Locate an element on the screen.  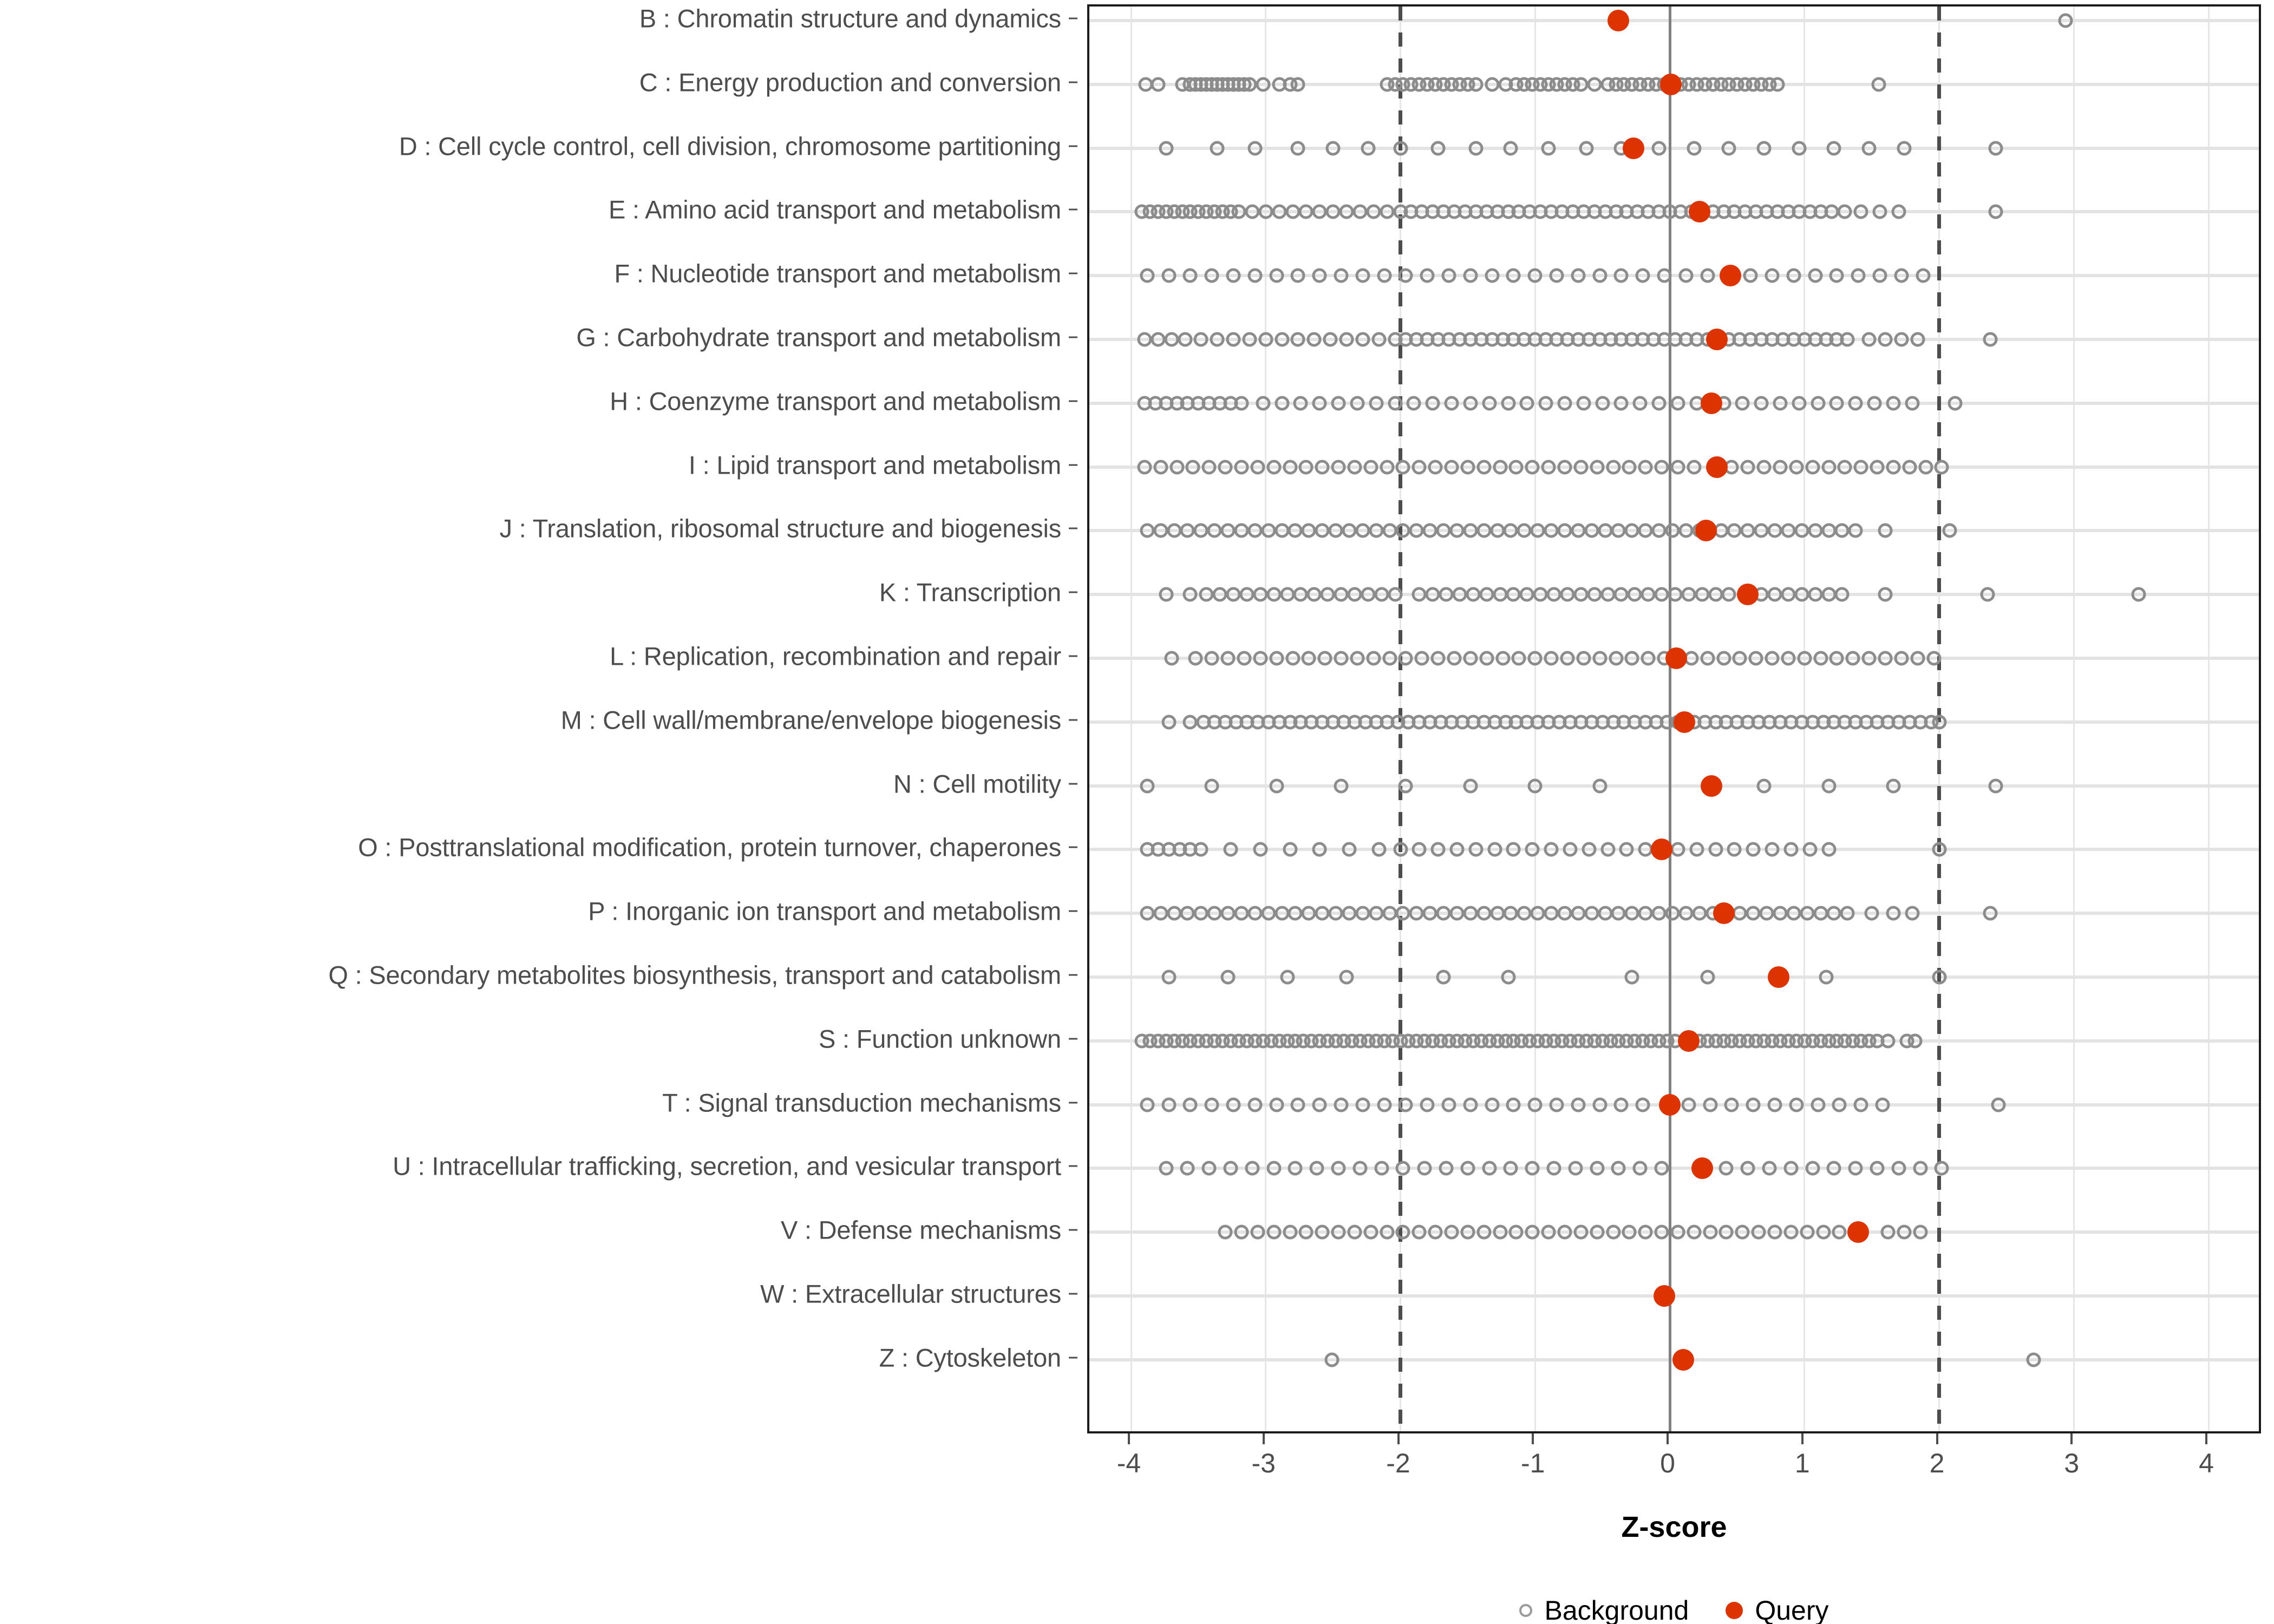
legend-item-query: Query is located at coordinates (1778, 1609).